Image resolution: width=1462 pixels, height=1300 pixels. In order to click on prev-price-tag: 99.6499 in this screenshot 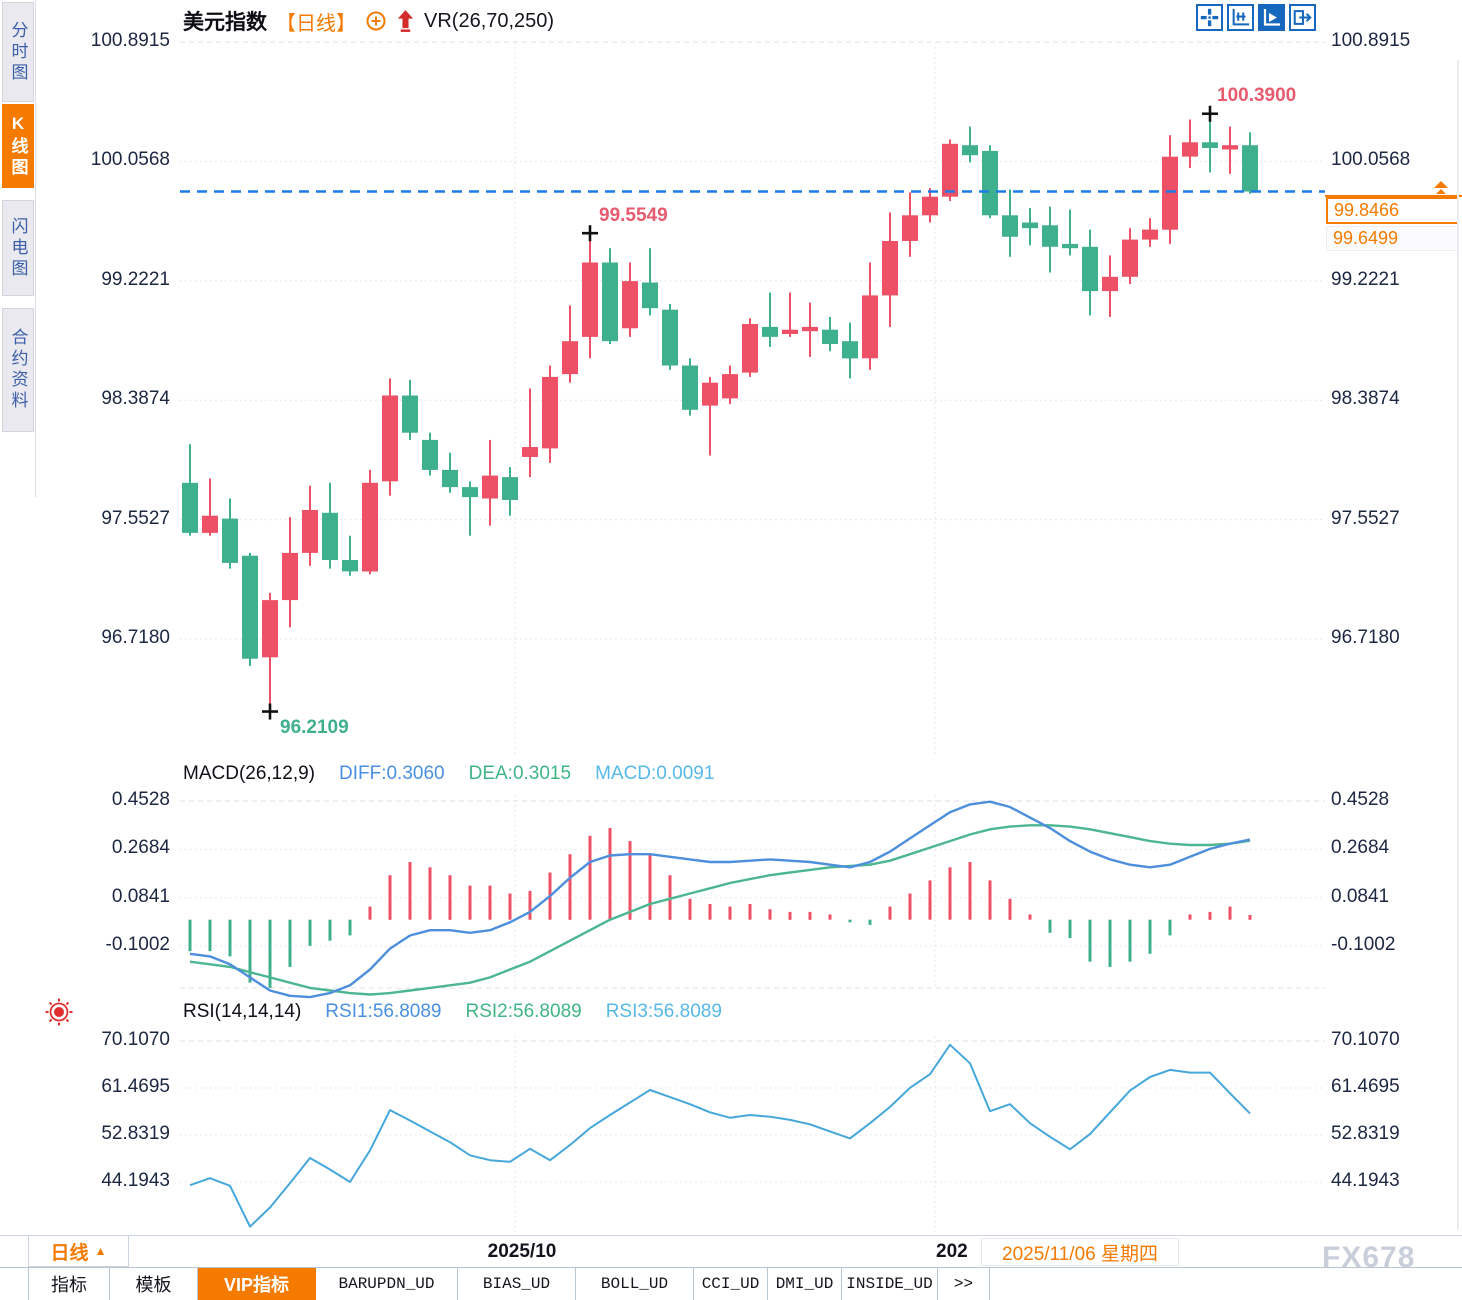, I will do `click(1392, 238)`.